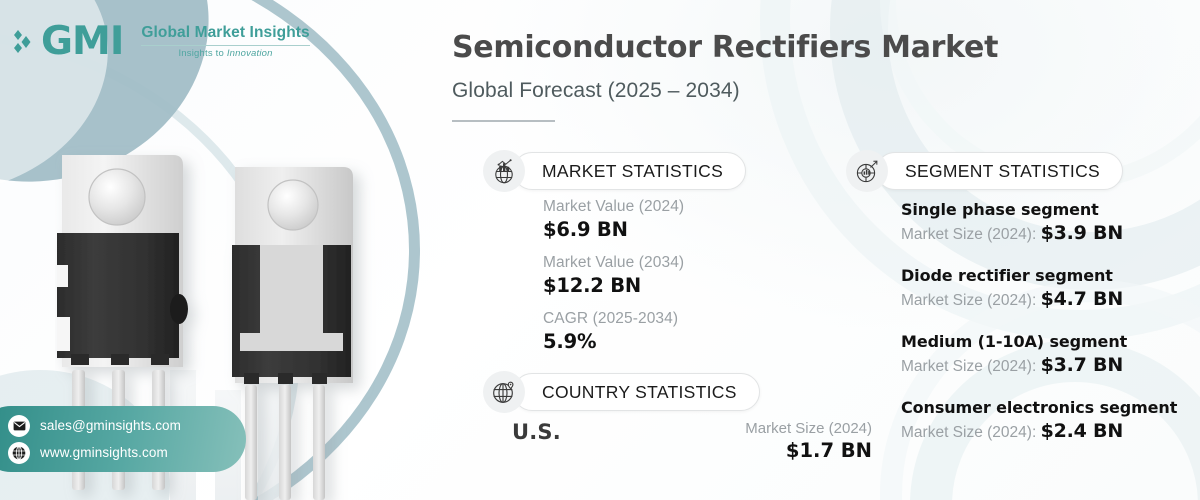 The height and width of the screenshot is (500, 1200). I want to click on market-statistic-label: Market Value (2034), so click(614, 262).